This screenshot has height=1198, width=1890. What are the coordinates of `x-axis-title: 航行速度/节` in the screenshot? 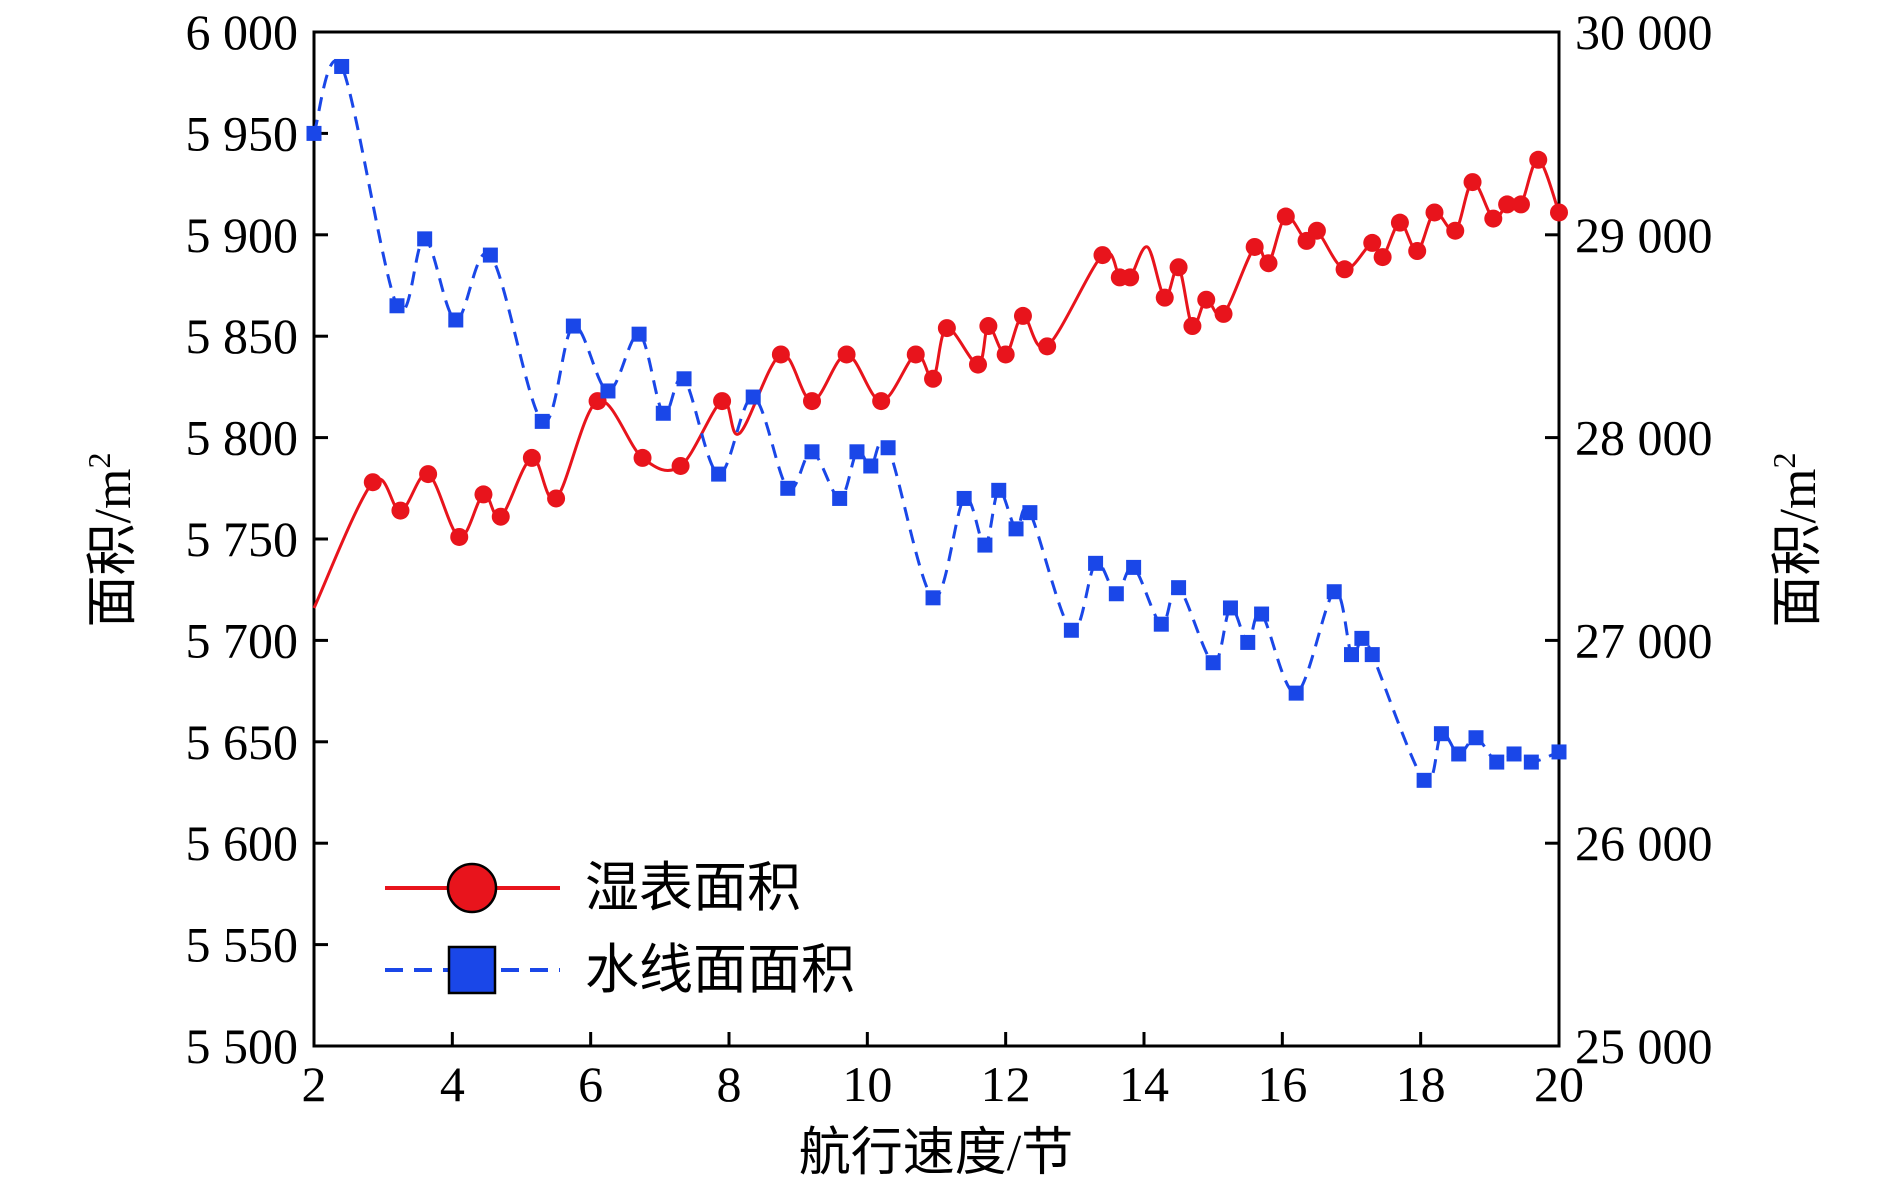 It's located at (936, 1153).